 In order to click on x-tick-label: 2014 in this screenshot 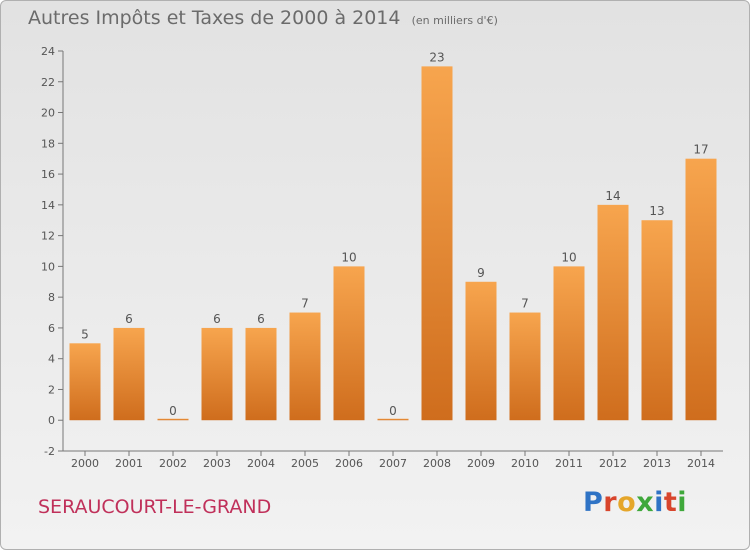, I will do `click(701, 463)`.